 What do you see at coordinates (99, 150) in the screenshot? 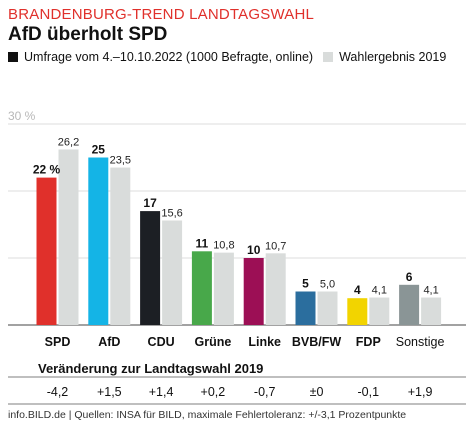
I see `poll-value-label: 25` at bounding box center [99, 150].